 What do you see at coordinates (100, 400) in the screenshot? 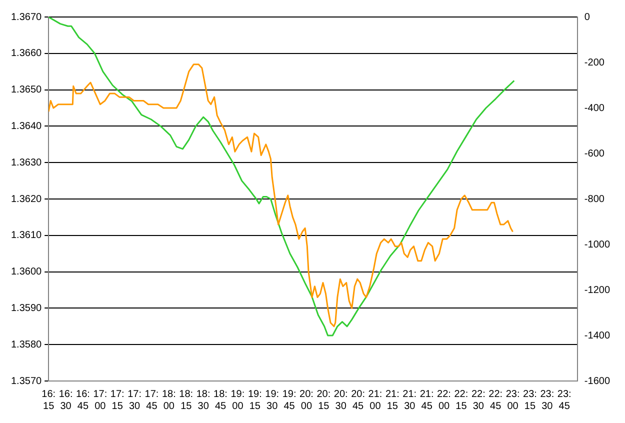
I see `x-tick-label: 17:00` at bounding box center [100, 400].